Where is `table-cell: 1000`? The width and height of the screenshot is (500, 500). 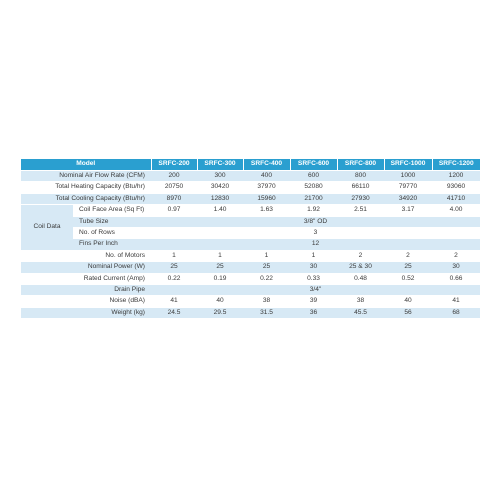
table-cell: 1000 is located at coordinates (408, 176).